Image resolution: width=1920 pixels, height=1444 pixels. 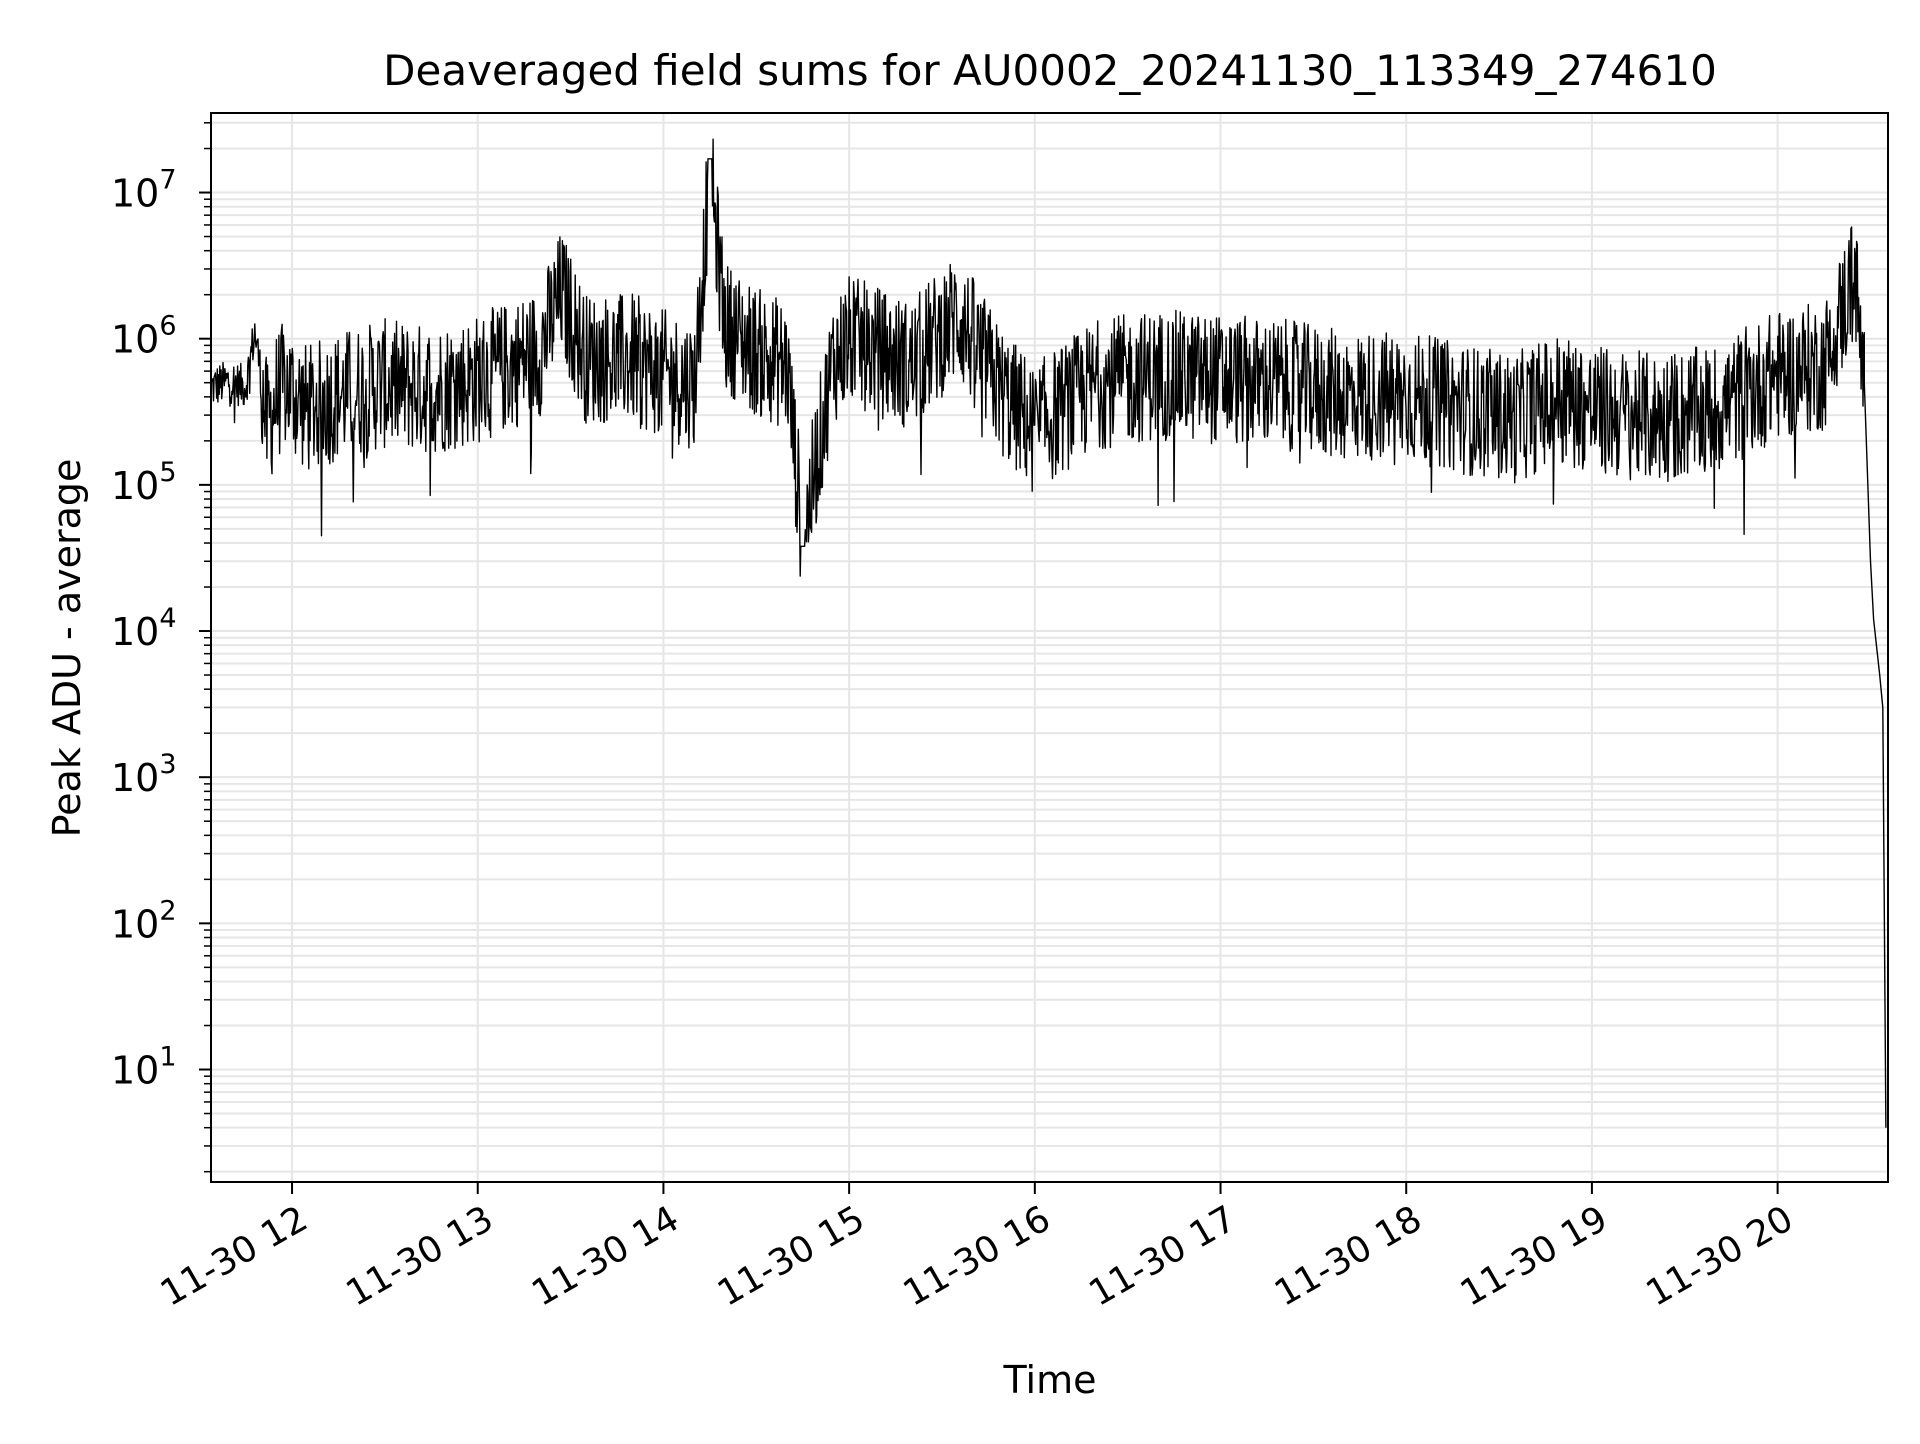 What do you see at coordinates (144, 190) in the screenshot?
I see `y-tick-label: 10⁷` at bounding box center [144, 190].